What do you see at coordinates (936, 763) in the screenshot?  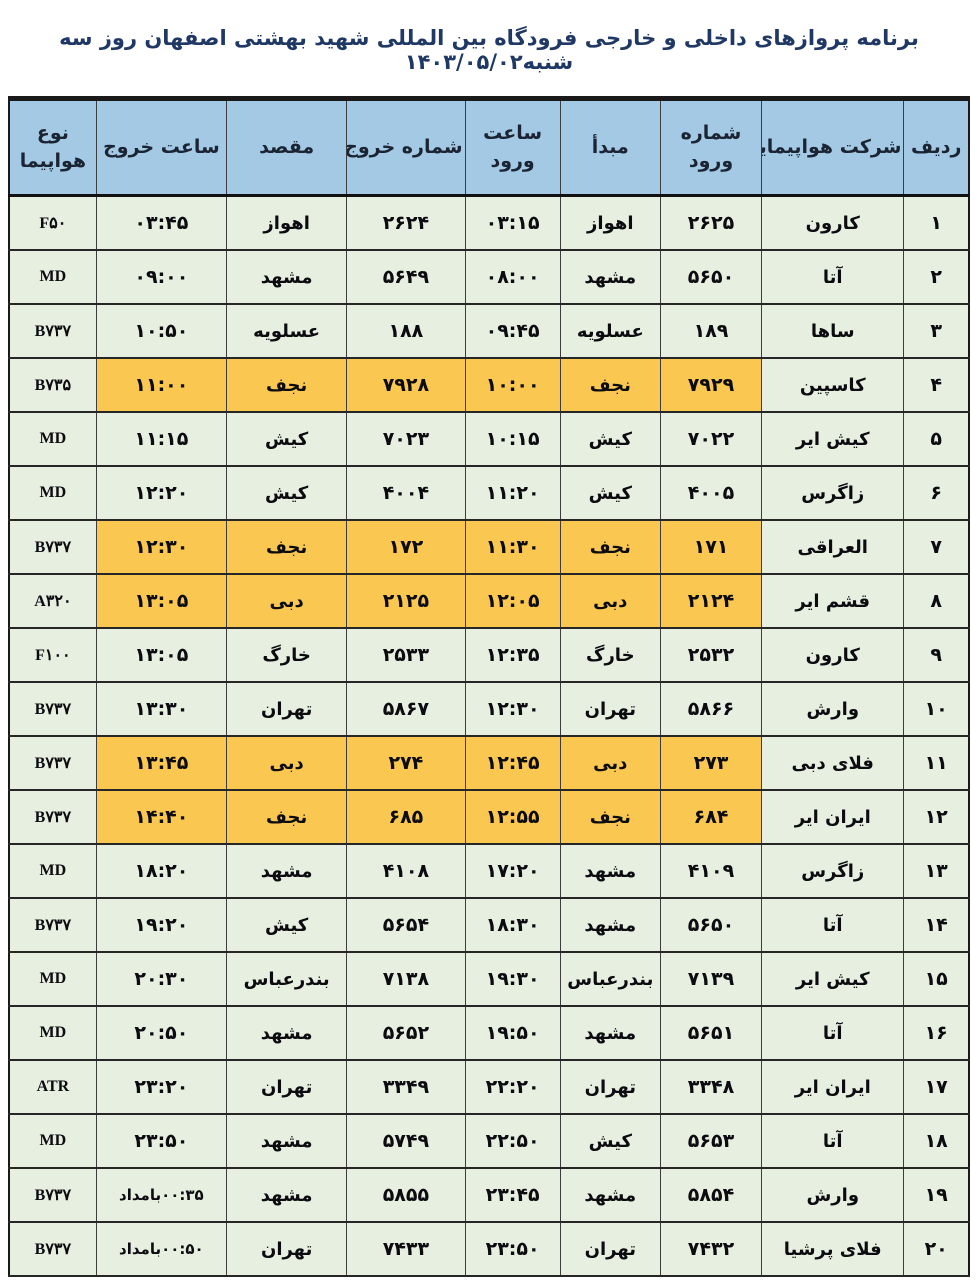 I see `cell-row-no: ۱۱` at bounding box center [936, 763].